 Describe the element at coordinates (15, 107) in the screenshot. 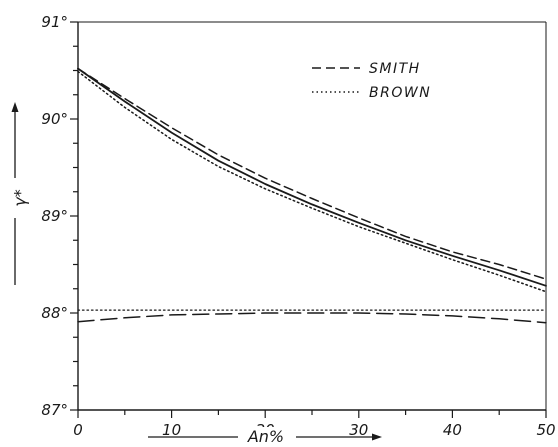

I see `y-axis-arrowhead` at that location.